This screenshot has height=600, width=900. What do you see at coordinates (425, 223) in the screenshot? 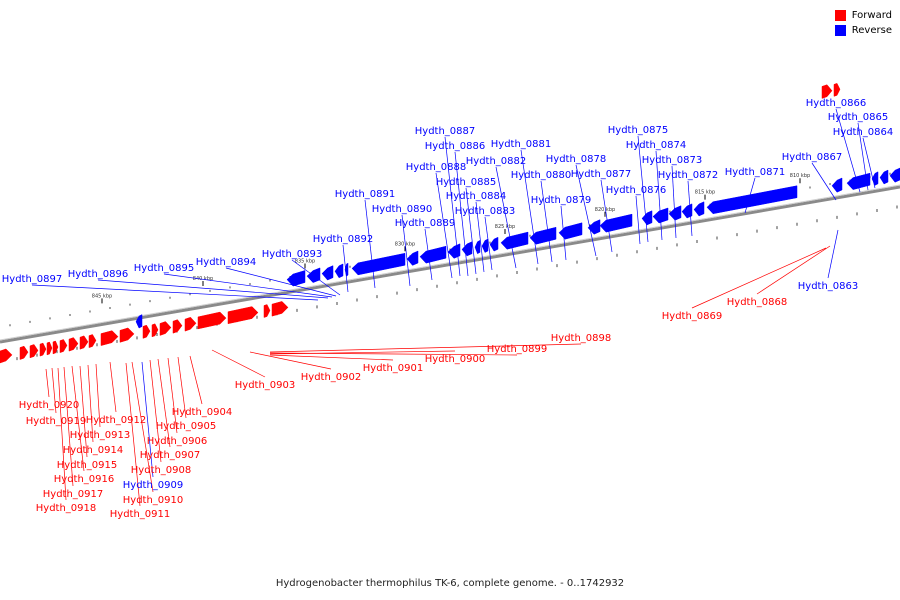
I see `reverse-gene-label: Hydth_0889` at bounding box center [425, 223].